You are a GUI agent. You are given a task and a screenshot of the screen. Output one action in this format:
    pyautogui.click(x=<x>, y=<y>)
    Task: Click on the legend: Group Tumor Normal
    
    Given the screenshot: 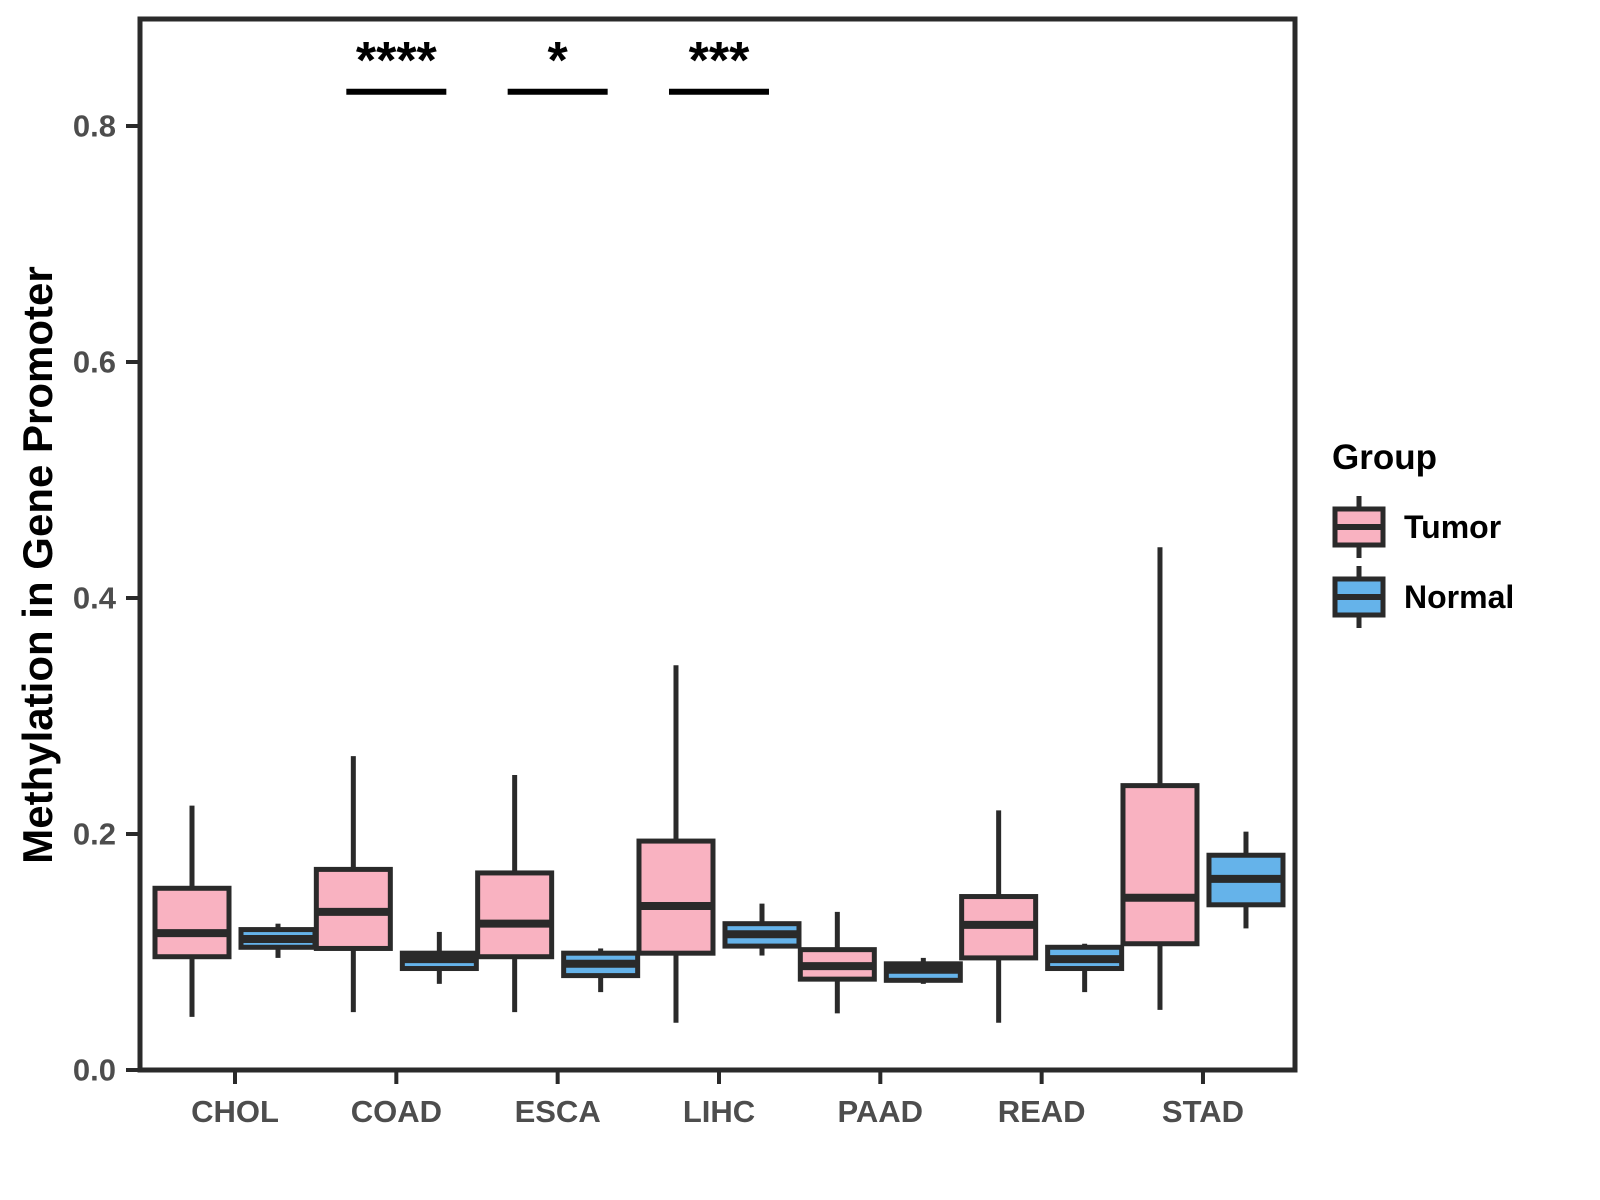 What is the action you would take?
    pyautogui.click(x=1460, y=535)
    